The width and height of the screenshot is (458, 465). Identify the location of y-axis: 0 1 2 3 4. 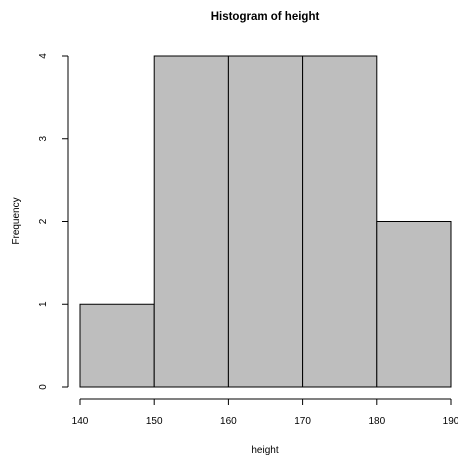
(53, 221).